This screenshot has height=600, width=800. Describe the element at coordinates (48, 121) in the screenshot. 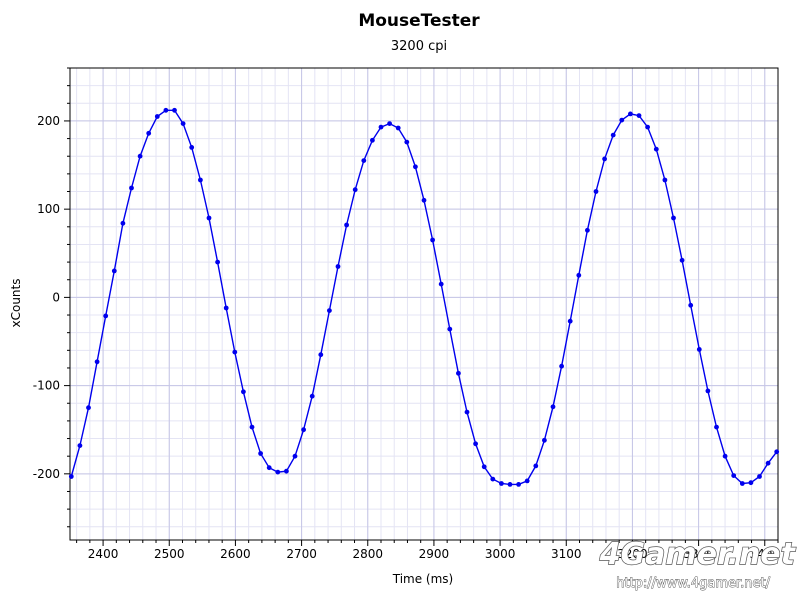

I see `y-tick-label: 200` at that location.